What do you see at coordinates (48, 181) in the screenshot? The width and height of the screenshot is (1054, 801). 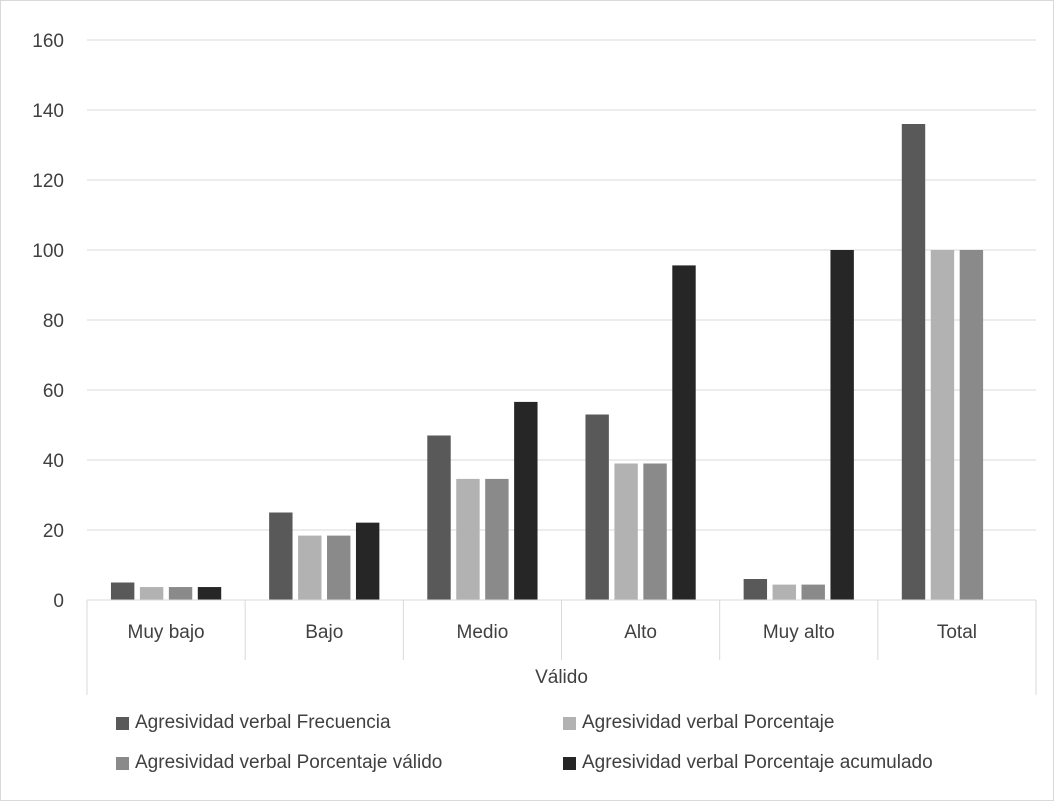 I see `y-tick-label: 120` at bounding box center [48, 181].